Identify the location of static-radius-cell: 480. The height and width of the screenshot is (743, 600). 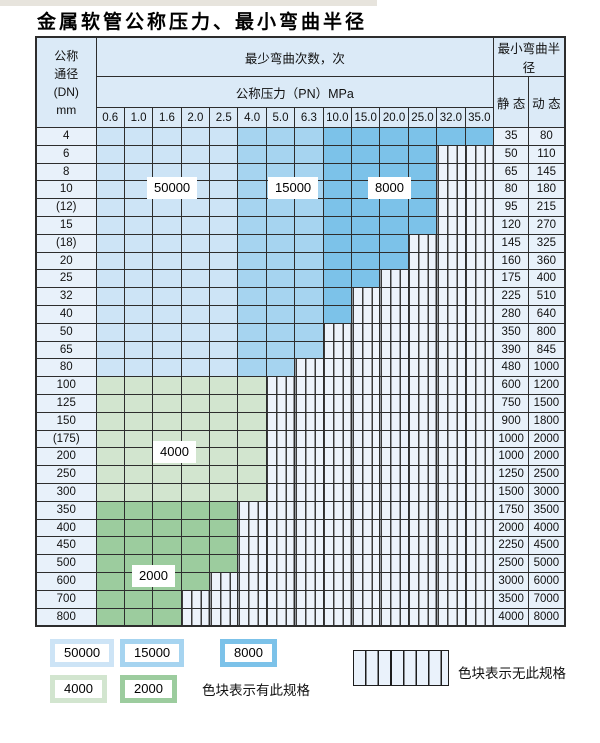
(511, 368).